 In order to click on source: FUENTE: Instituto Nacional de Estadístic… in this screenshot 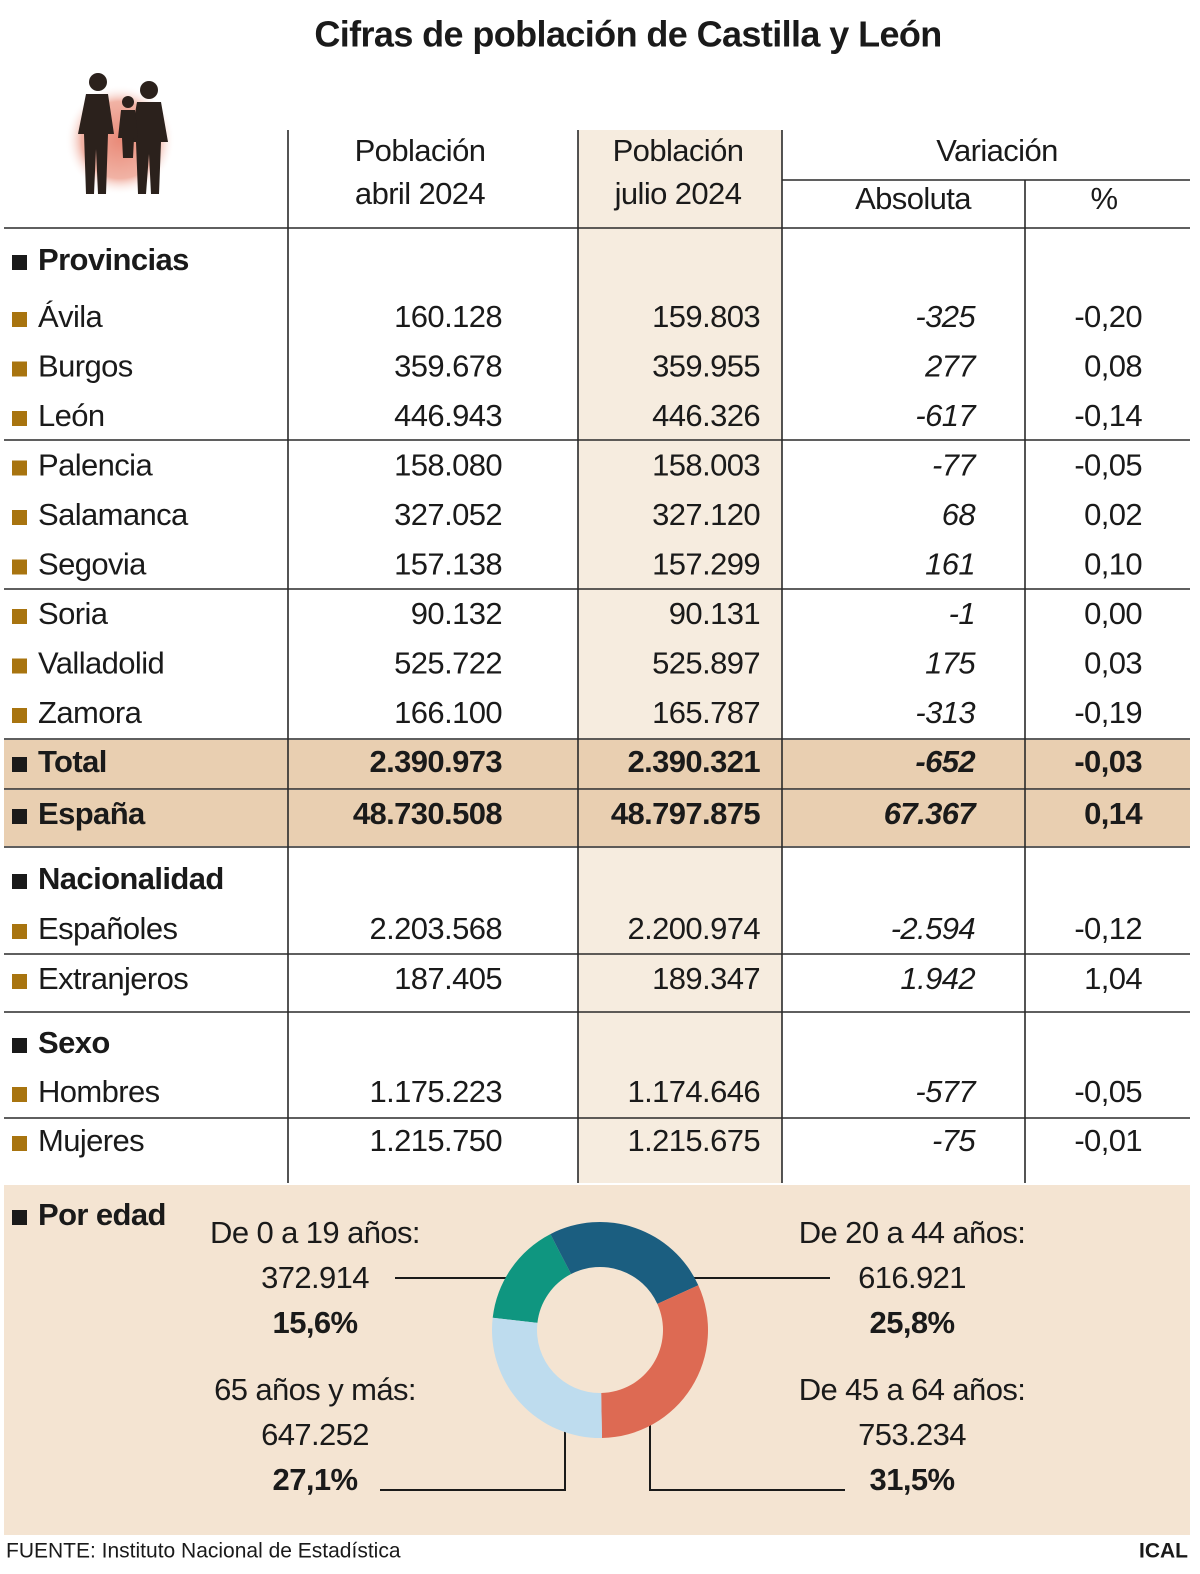, I will do `click(203, 1551)`.